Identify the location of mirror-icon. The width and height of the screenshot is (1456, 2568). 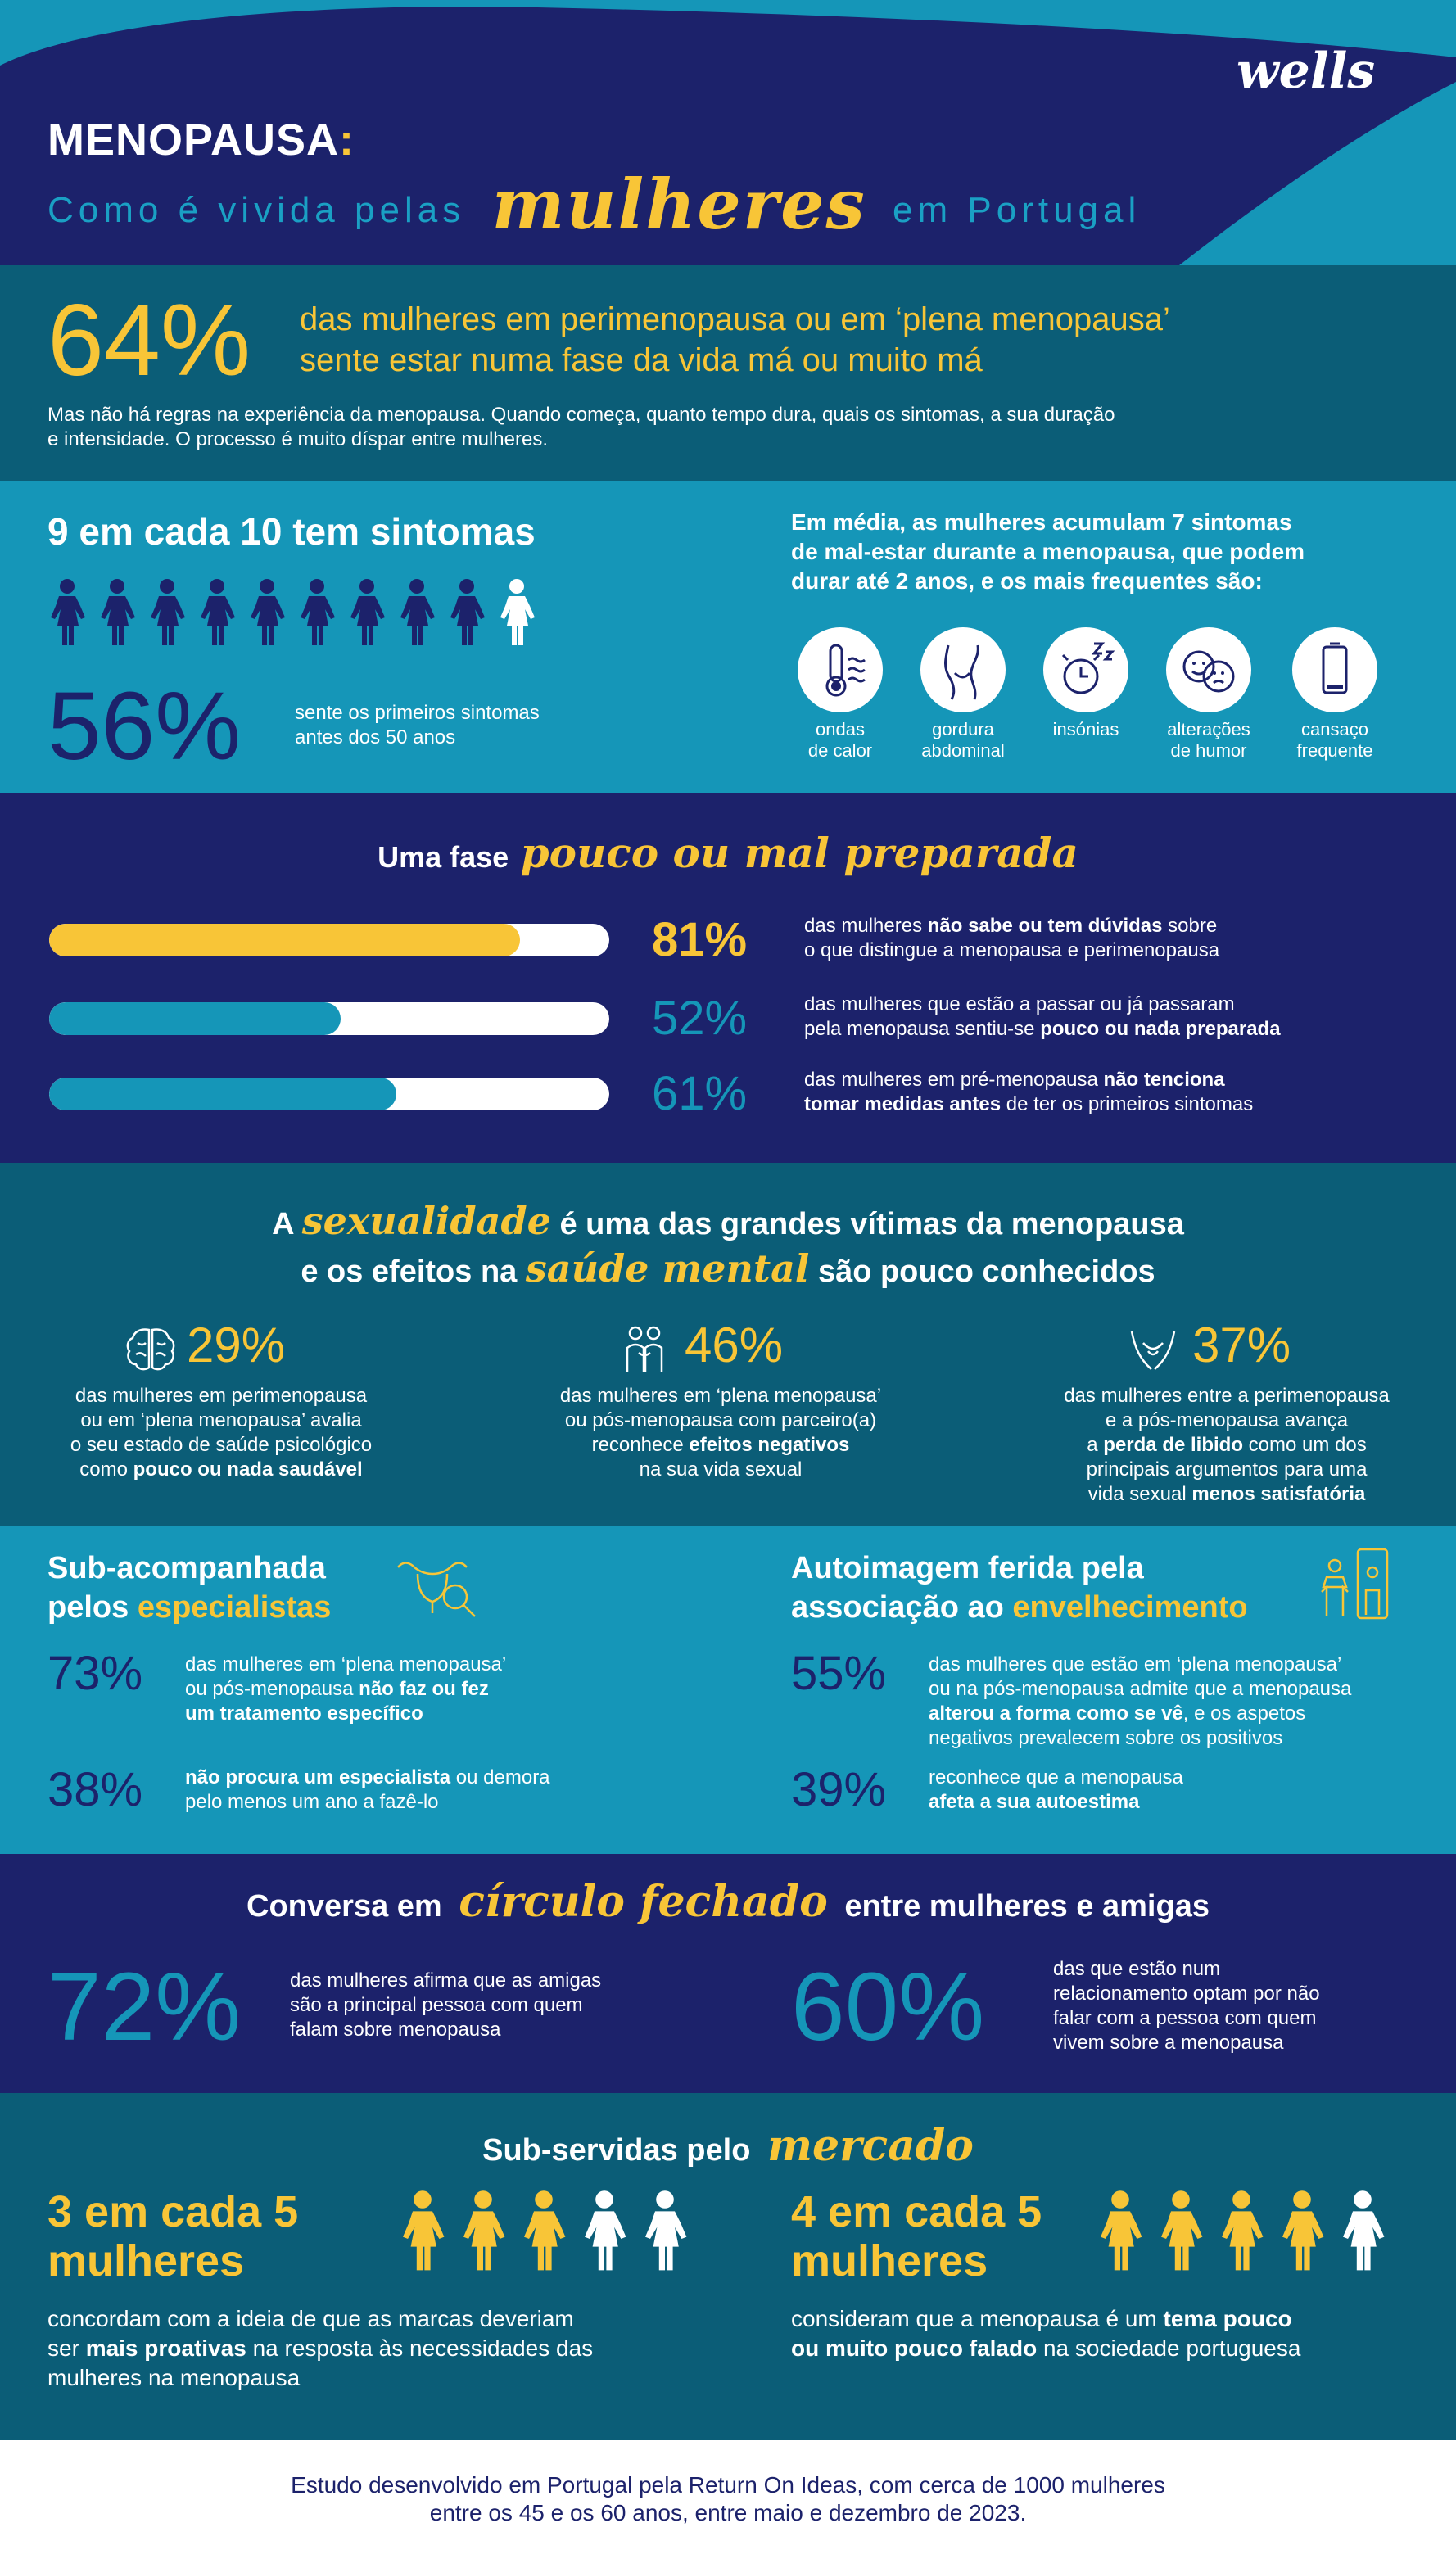
(1355, 1584).